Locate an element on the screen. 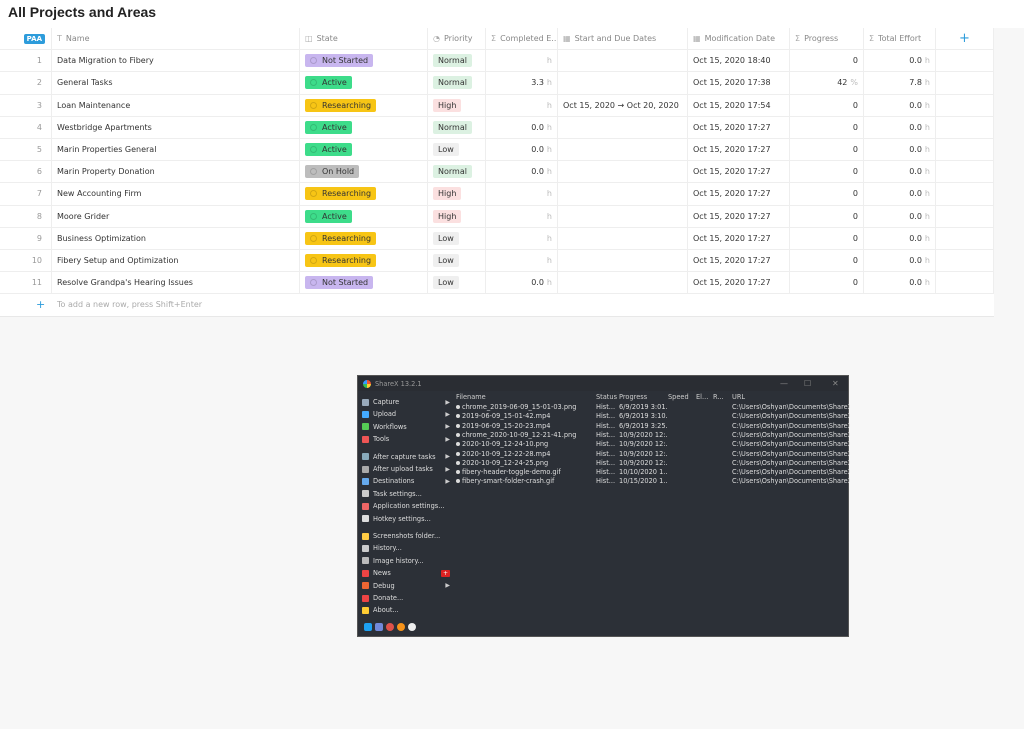 The image size is (1024, 729). column-header: Progress is located at coordinates (821, 39).